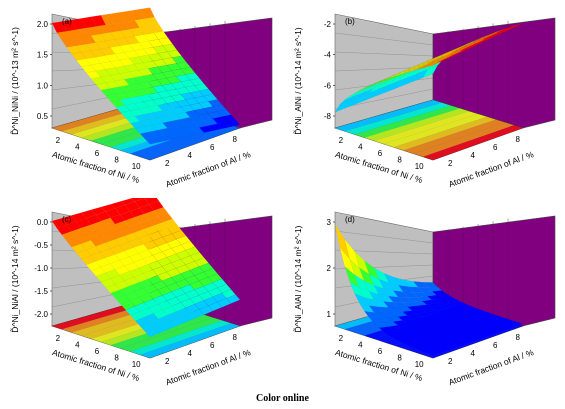 The height and width of the screenshot is (409, 565). What do you see at coordinates (329, 314) in the screenshot?
I see `z-tick-label: 1` at bounding box center [329, 314].